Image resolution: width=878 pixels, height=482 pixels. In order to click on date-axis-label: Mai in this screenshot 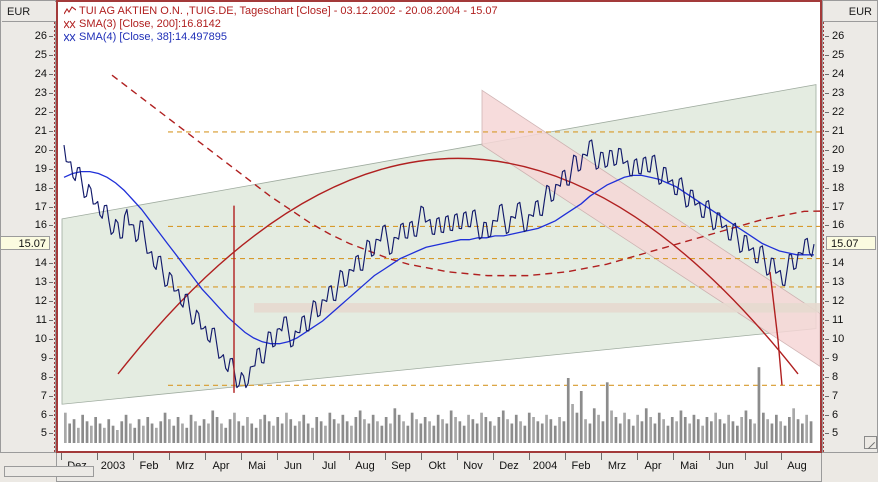, I will do `click(689, 466)`.